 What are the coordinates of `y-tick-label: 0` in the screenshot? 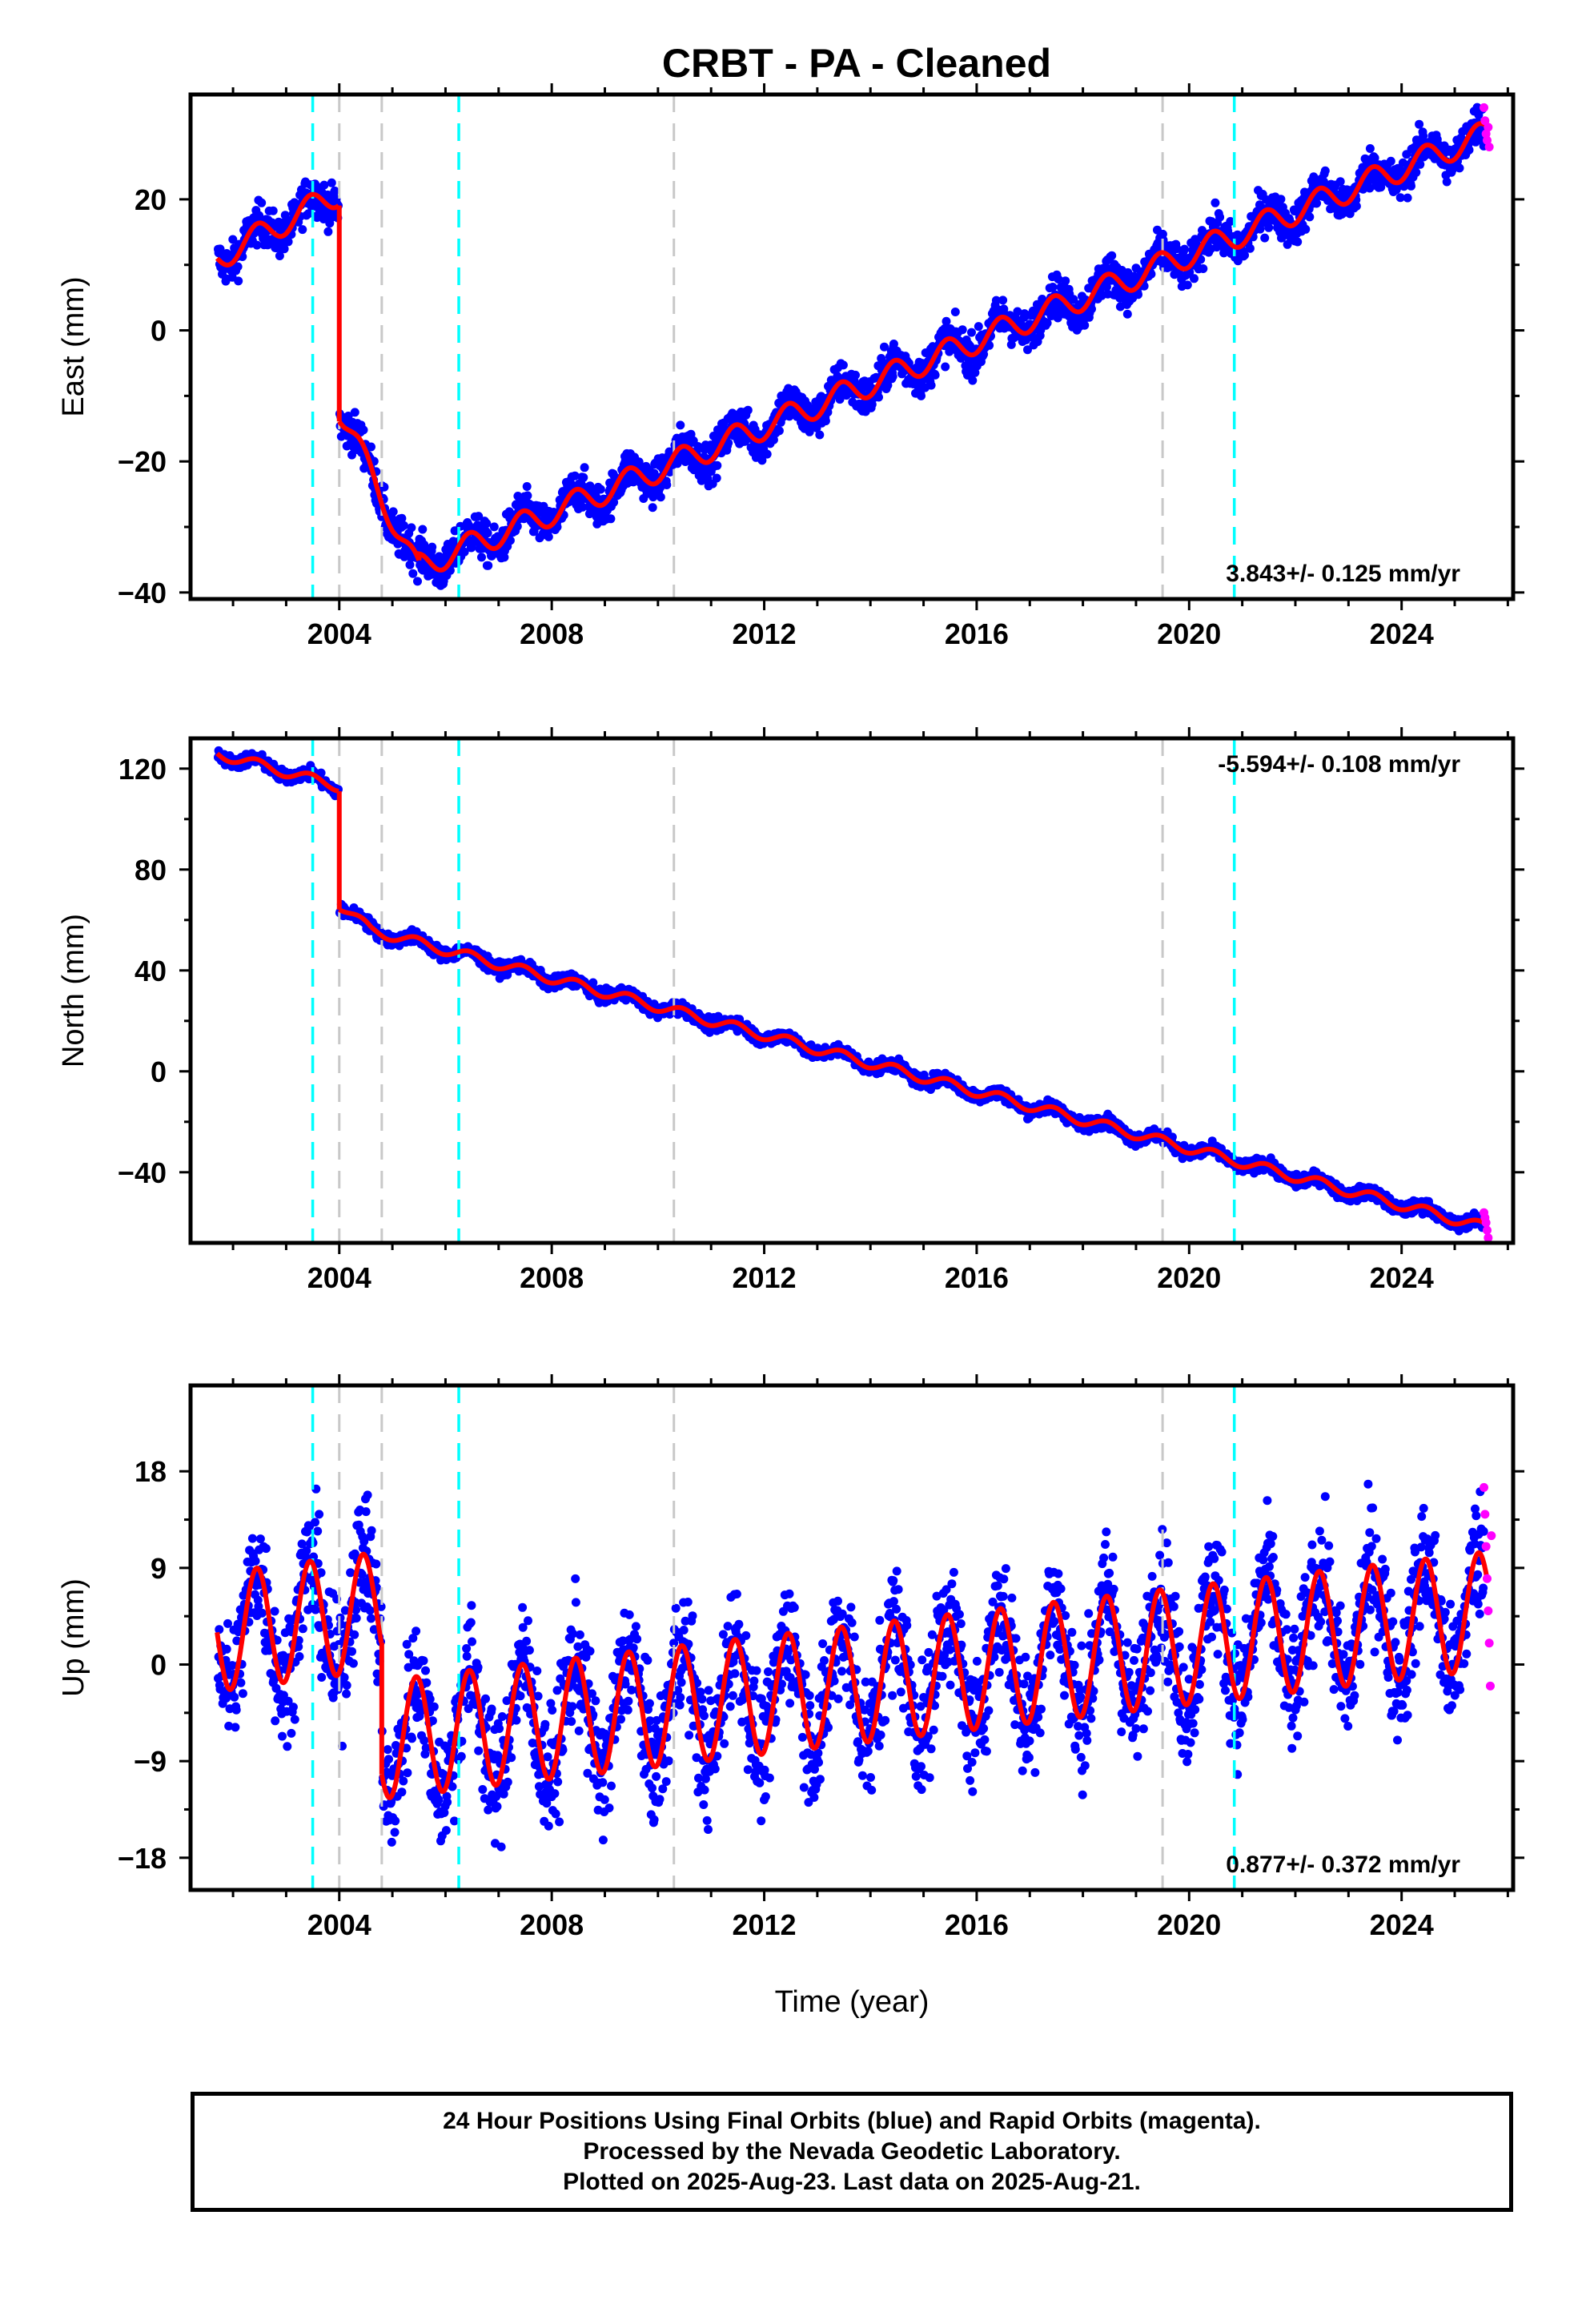 It's located at (159, 331).